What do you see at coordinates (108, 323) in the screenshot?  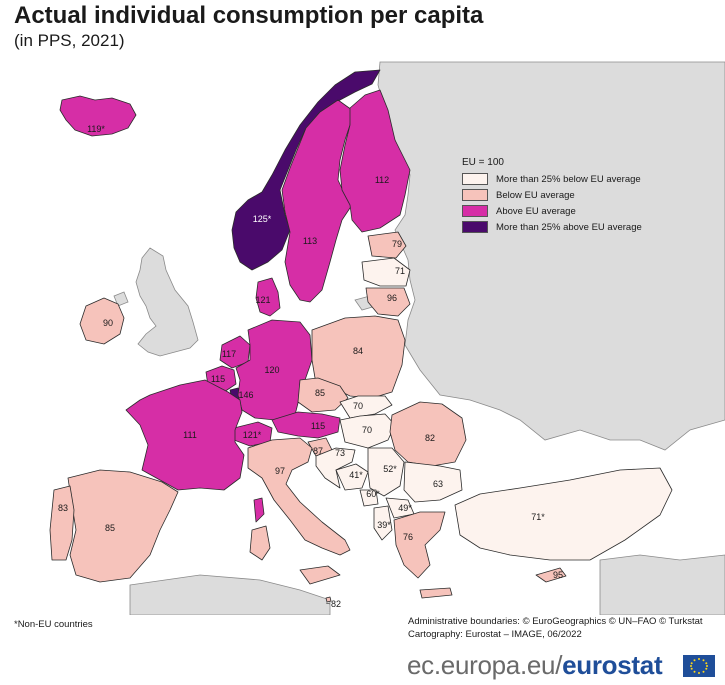 I see `label-ireland: 90` at bounding box center [108, 323].